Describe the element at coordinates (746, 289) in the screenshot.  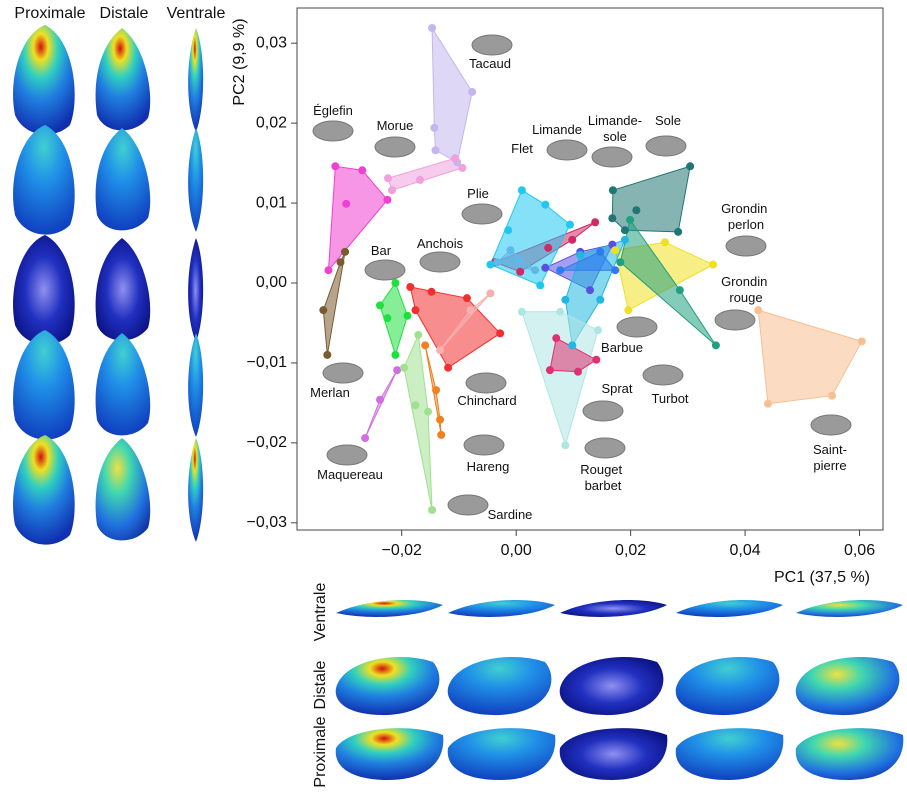
I see `species-label: Grondin rouge` at that location.